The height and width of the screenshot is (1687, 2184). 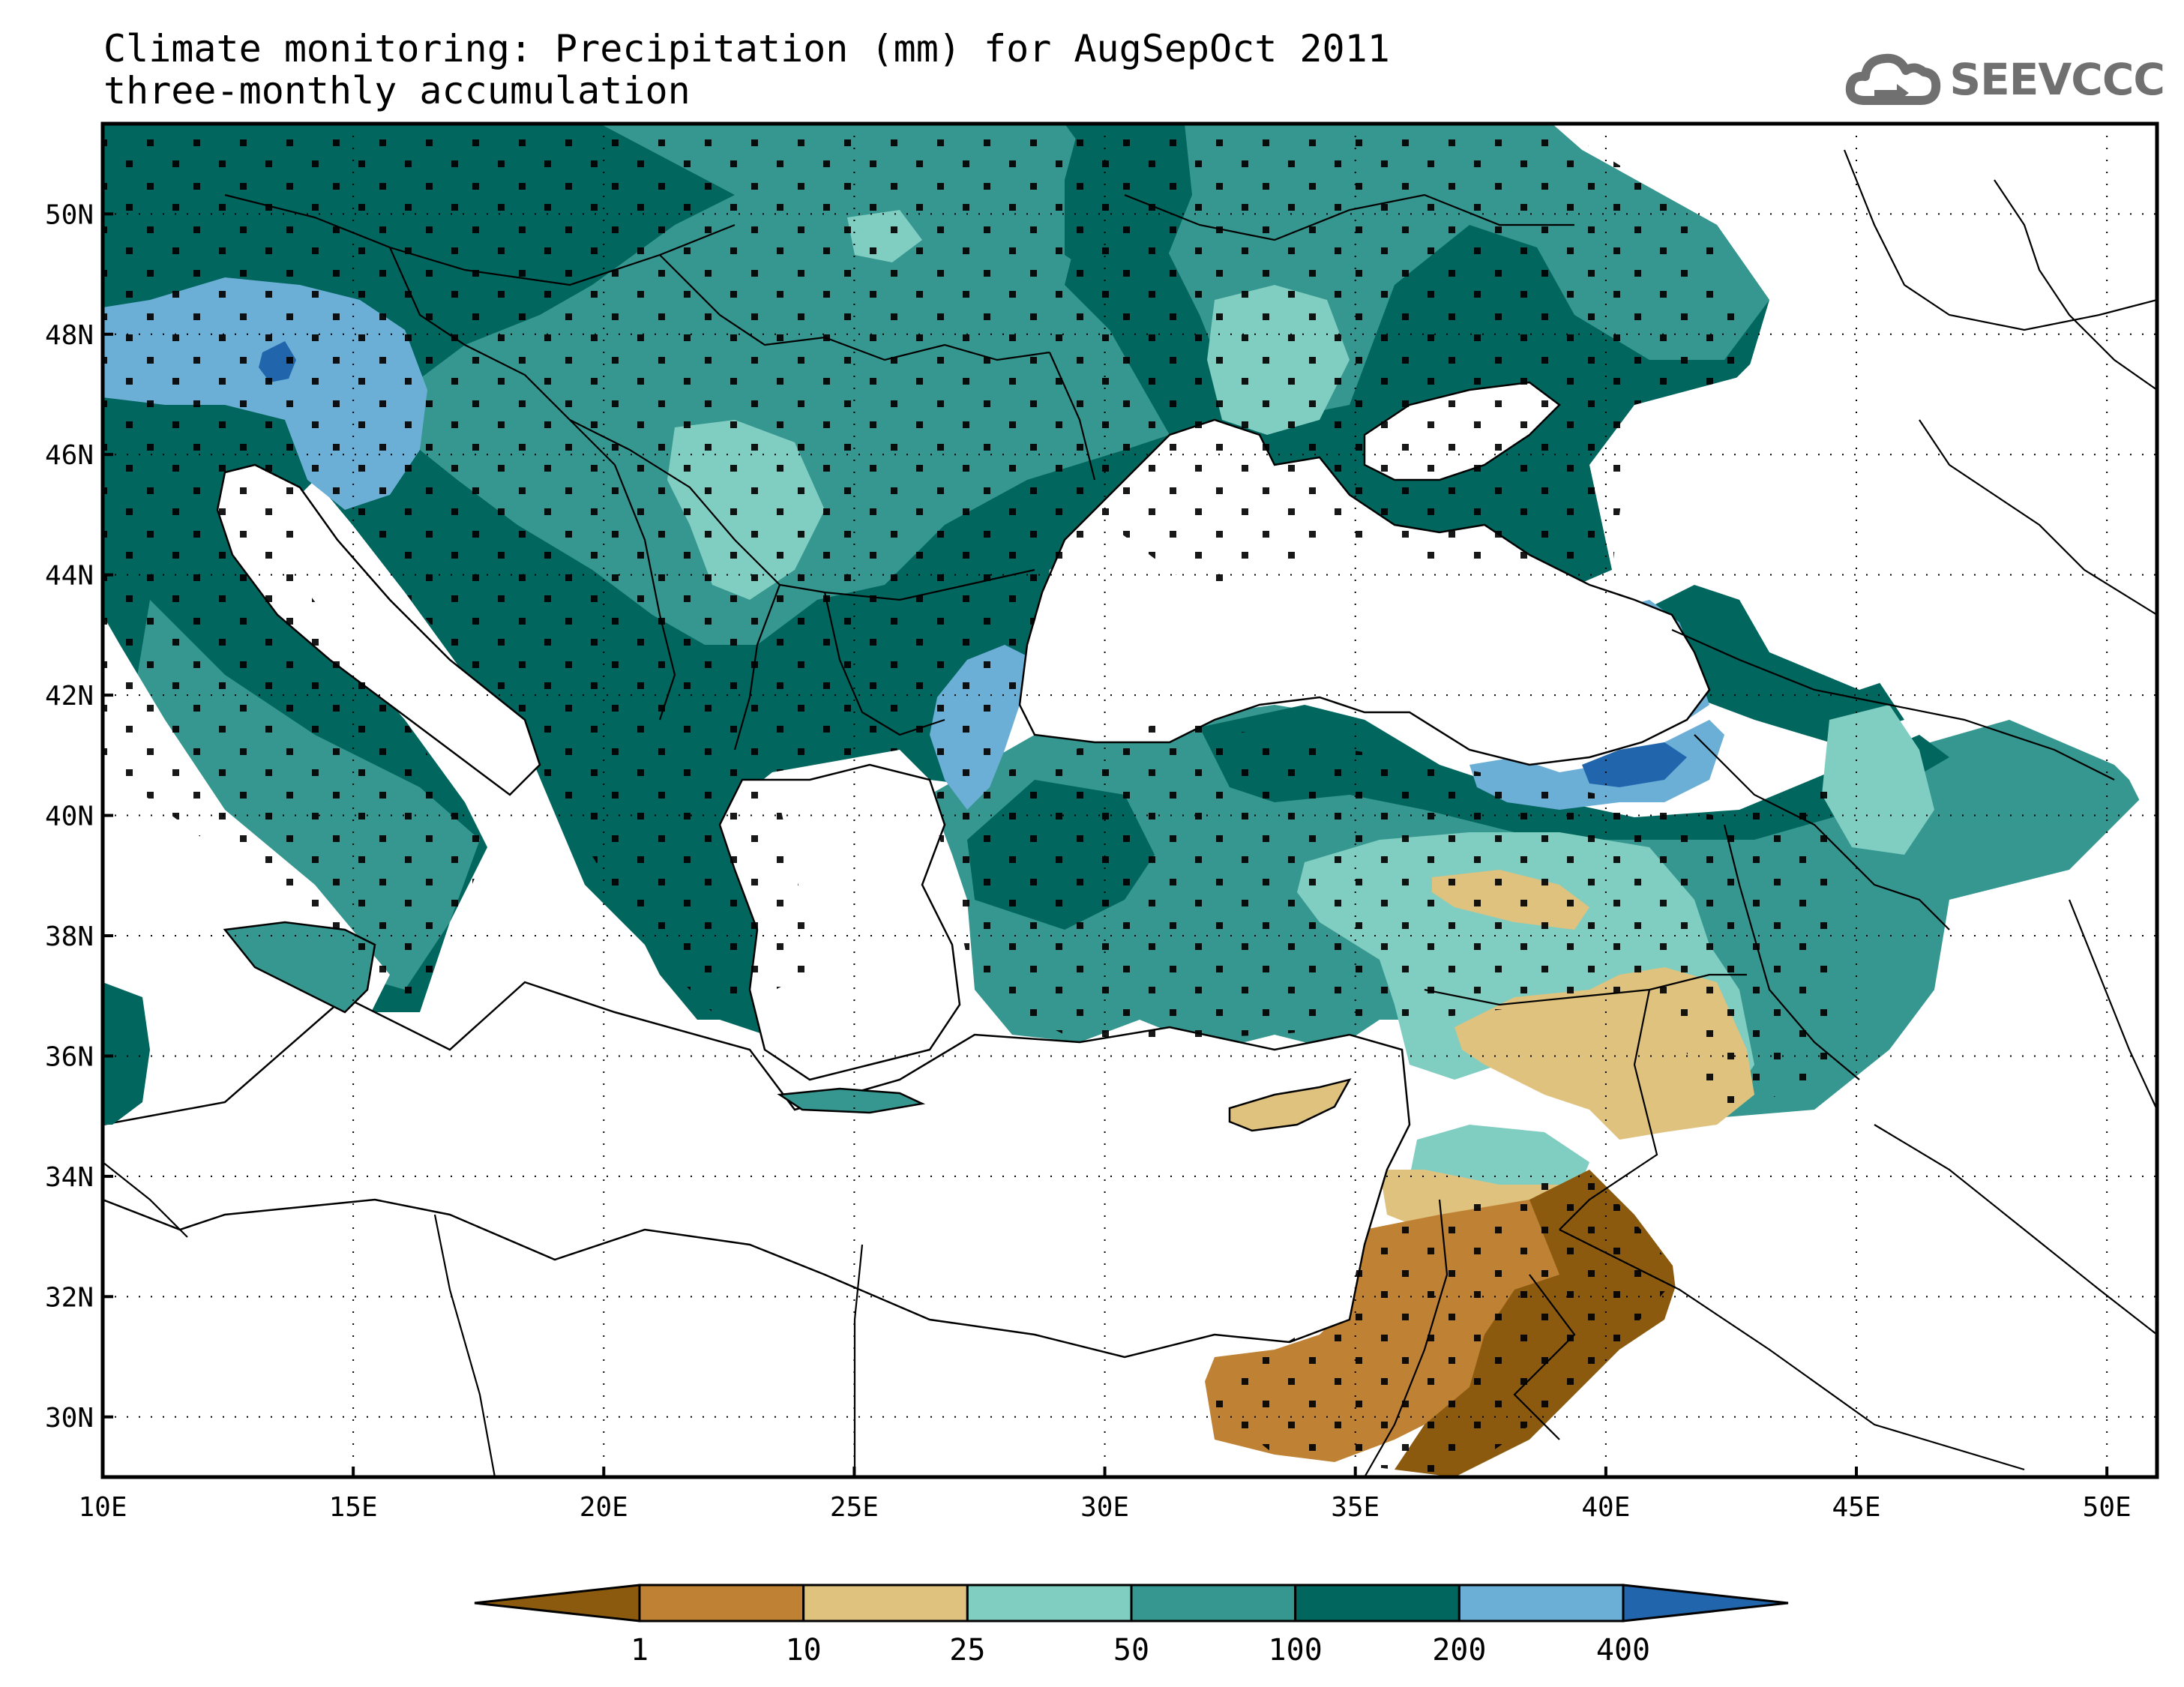 What do you see at coordinates (804, 1650) in the screenshot?
I see `legend-threshold-label: 10` at bounding box center [804, 1650].